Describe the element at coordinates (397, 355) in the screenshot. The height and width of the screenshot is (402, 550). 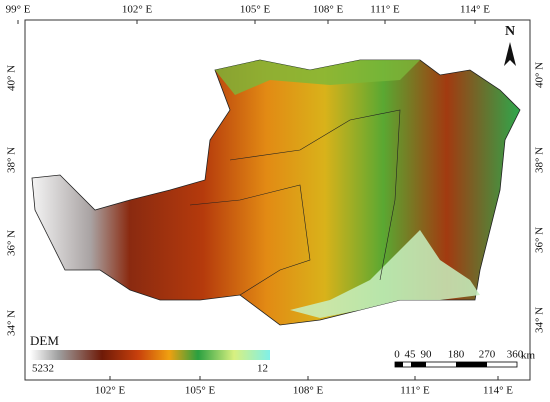
I see `scale-label: 0` at that location.